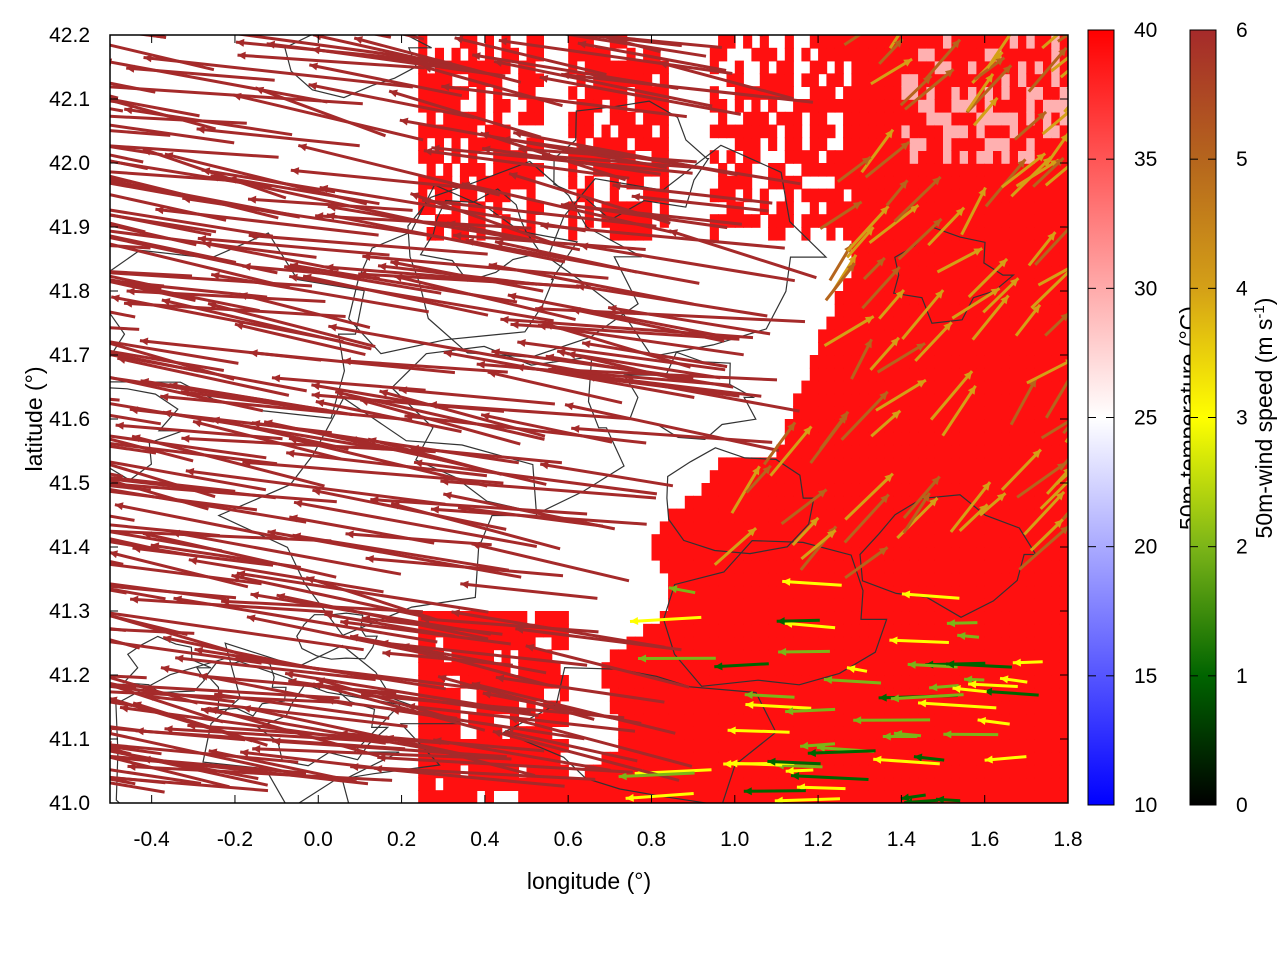 The height and width of the screenshot is (960, 1280). Describe the element at coordinates (1145, 805) in the screenshot. I see `colorbar-tick-label: 10` at that location.